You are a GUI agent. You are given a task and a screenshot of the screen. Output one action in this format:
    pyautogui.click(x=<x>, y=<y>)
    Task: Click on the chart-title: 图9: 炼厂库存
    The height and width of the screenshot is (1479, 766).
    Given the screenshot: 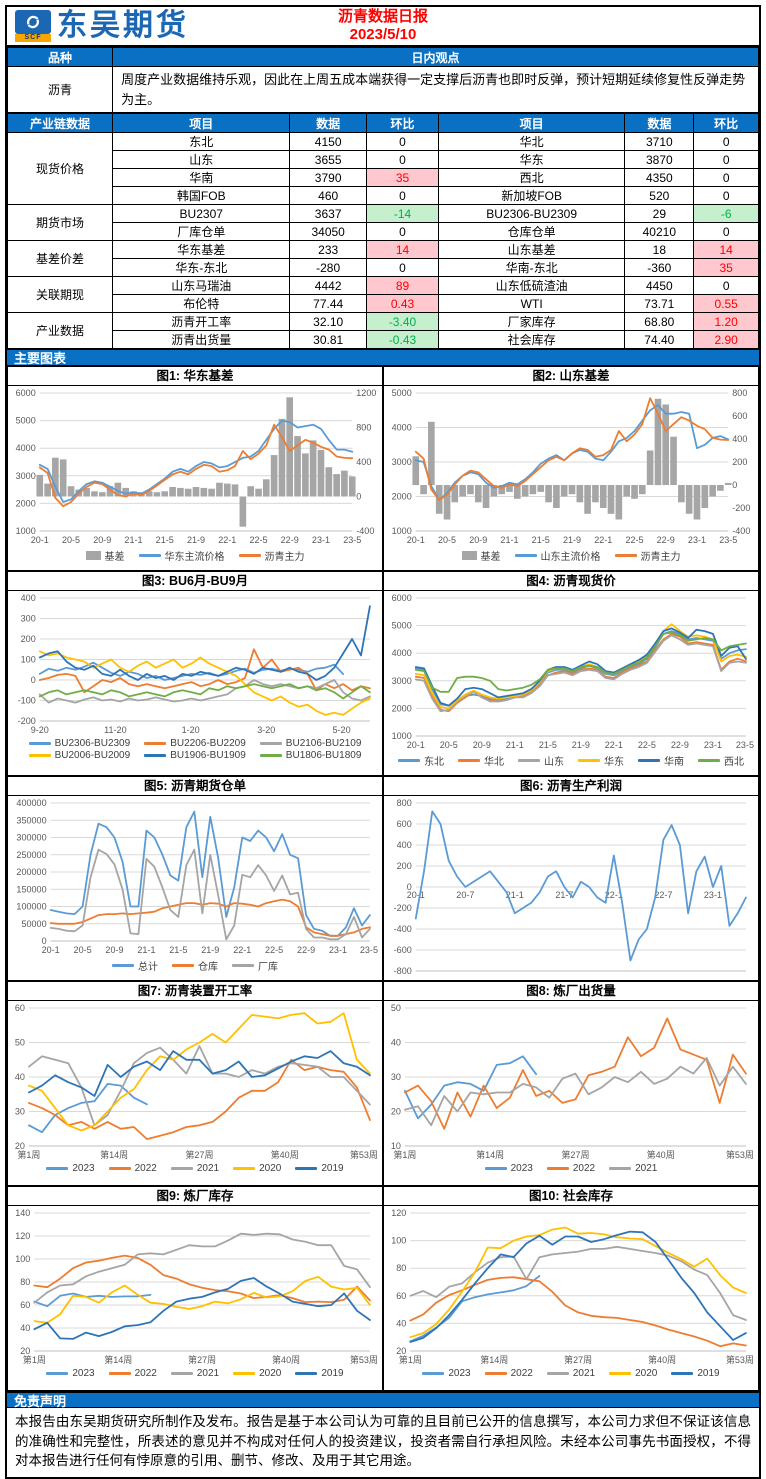 What is the action you would take?
    pyautogui.click(x=195, y=1196)
    